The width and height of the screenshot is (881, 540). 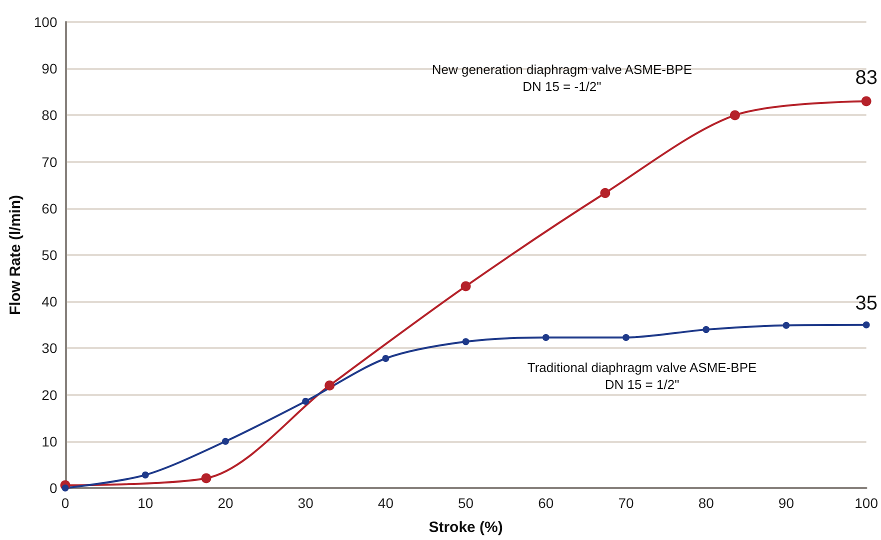 I want to click on y-tick-label: 80, so click(x=50, y=115).